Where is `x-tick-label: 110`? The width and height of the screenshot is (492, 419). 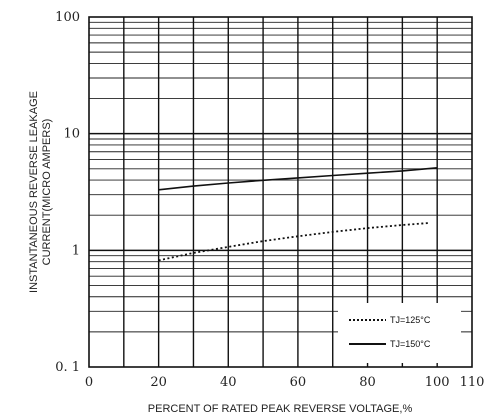 x-tick-label: 110 is located at coordinates (472, 382).